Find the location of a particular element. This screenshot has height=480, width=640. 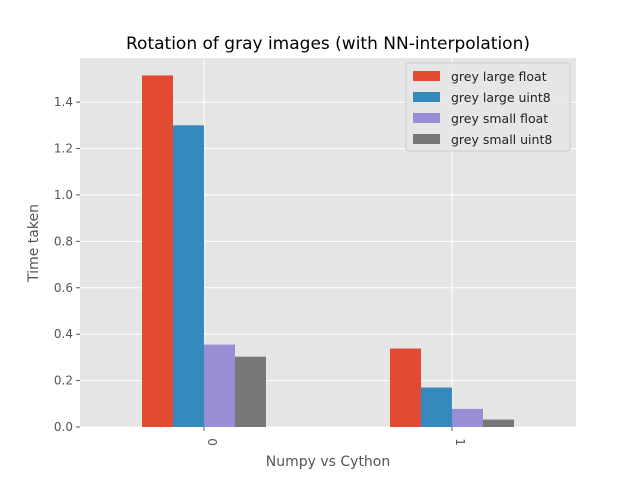

y-tick-label: 1.0 is located at coordinates (63, 195).